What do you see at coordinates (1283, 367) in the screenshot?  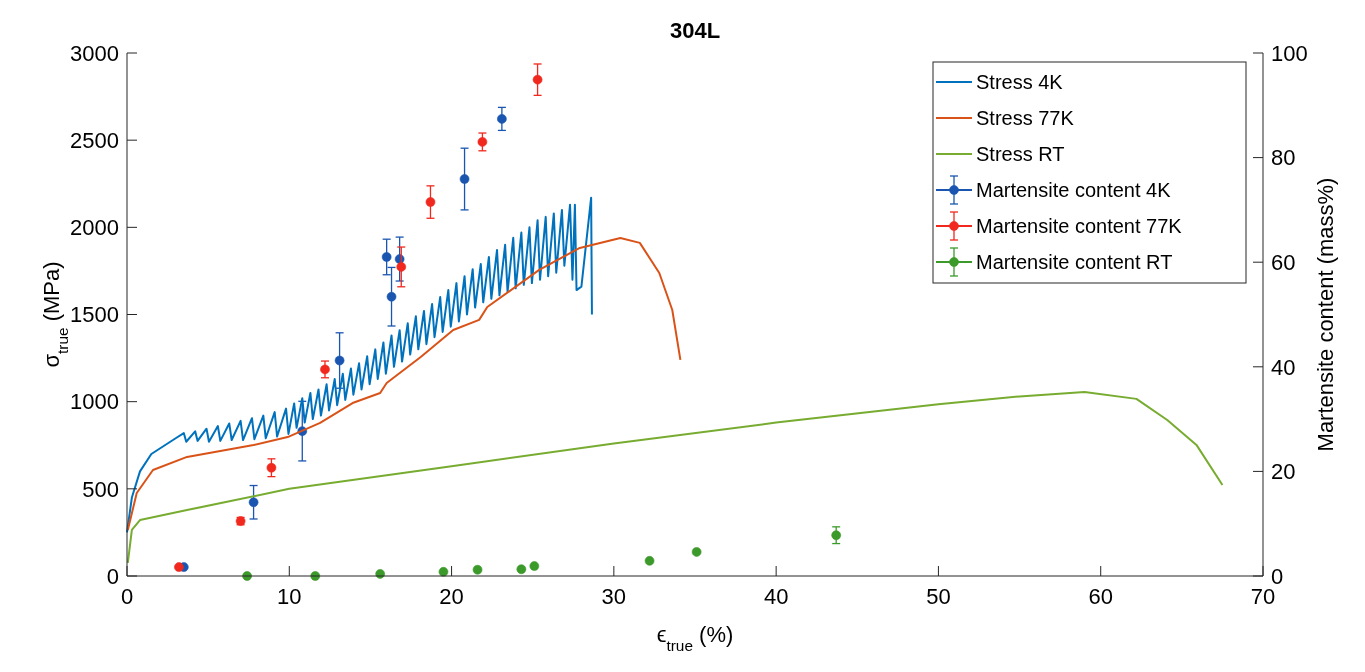 I see `y2-tick-label: 40` at bounding box center [1283, 367].